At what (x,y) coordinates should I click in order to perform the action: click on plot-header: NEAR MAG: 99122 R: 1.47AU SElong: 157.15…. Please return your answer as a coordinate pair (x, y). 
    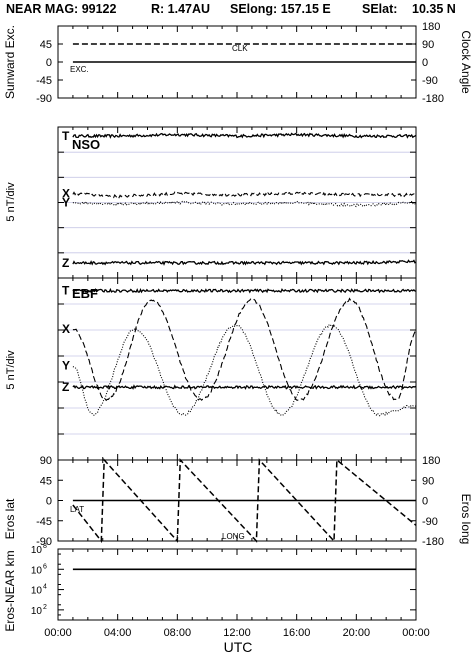
    Looking at the image, I should click on (237, 10).